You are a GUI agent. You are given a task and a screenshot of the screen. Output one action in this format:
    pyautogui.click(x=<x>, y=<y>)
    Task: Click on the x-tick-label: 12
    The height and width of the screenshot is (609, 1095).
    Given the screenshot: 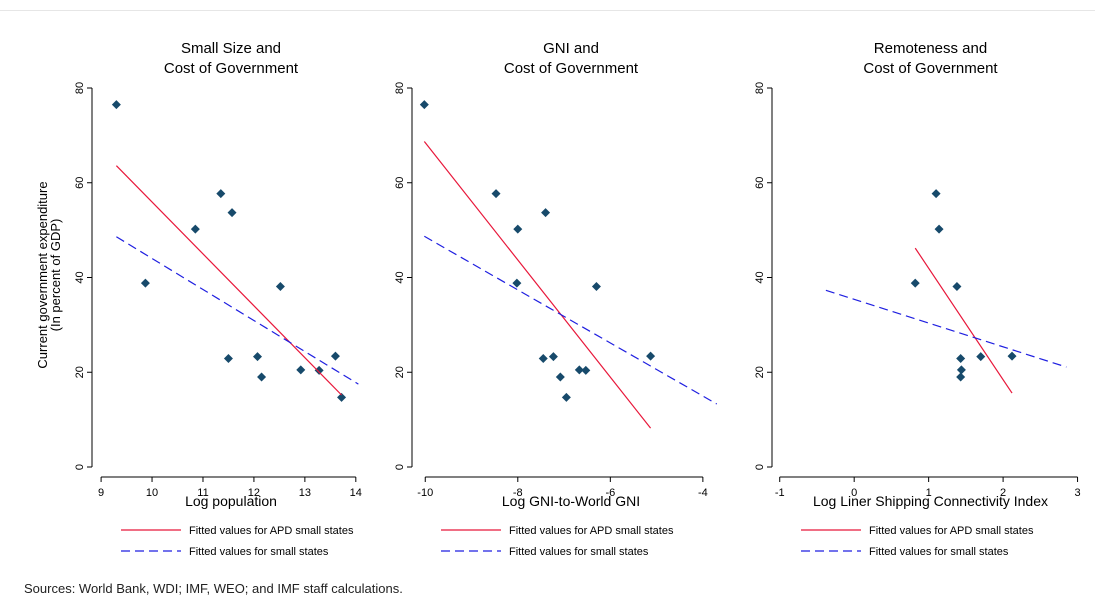 What is the action you would take?
    pyautogui.click(x=254, y=493)
    